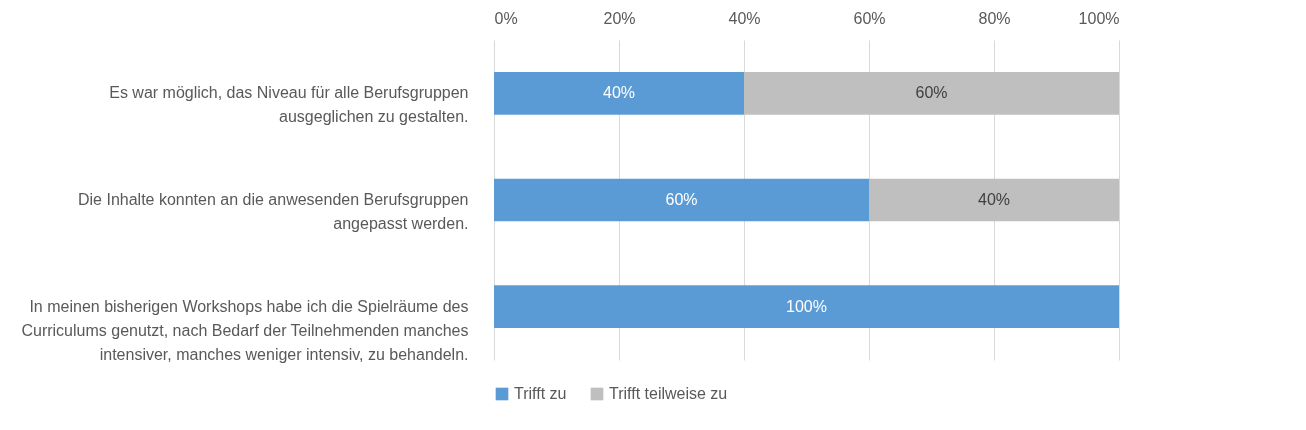 This screenshot has height=430, width=1306. I want to click on x-tick-label: 80%, so click(994, 18).